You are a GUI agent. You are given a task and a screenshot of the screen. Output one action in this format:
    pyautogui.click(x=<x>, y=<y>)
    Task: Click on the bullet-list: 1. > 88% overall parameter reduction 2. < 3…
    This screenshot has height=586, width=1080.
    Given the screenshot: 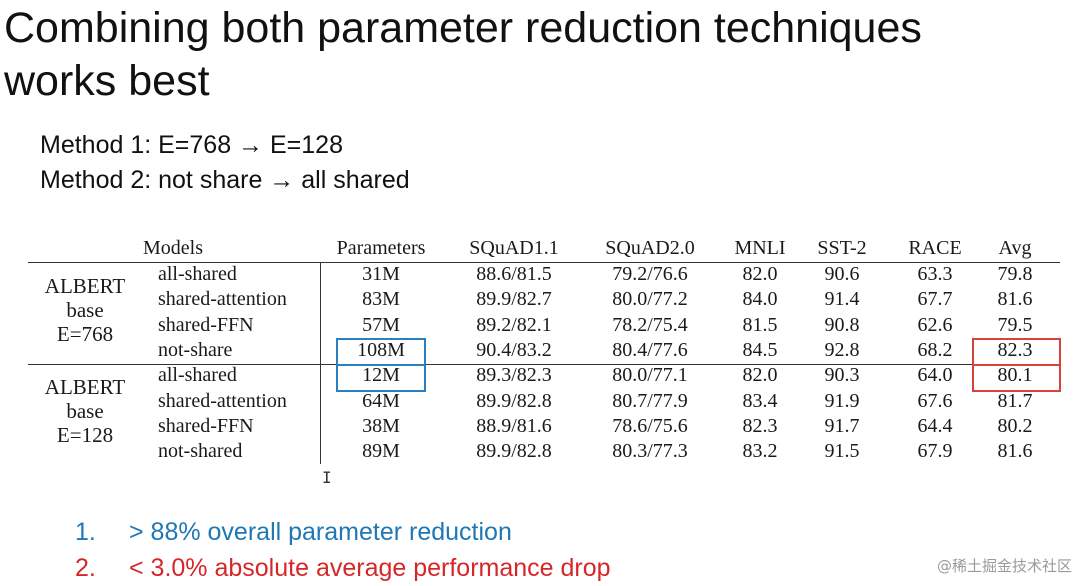 What is the action you would take?
    pyautogui.click(x=343, y=550)
    